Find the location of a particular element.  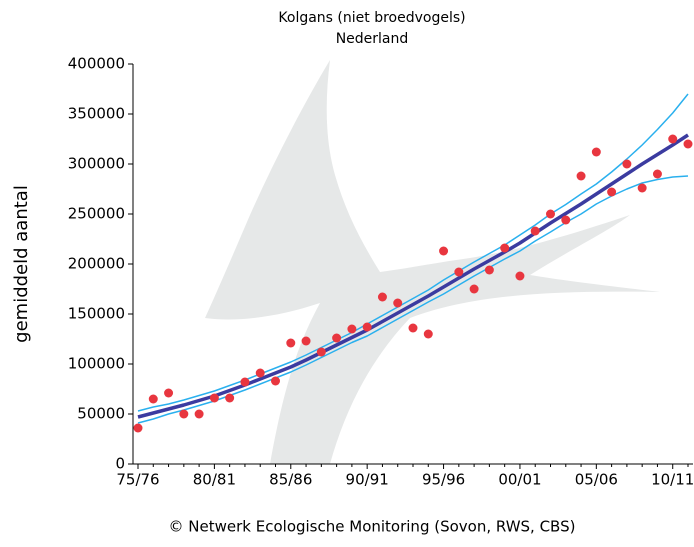

x-tick-label: 90/91 is located at coordinates (367, 480).